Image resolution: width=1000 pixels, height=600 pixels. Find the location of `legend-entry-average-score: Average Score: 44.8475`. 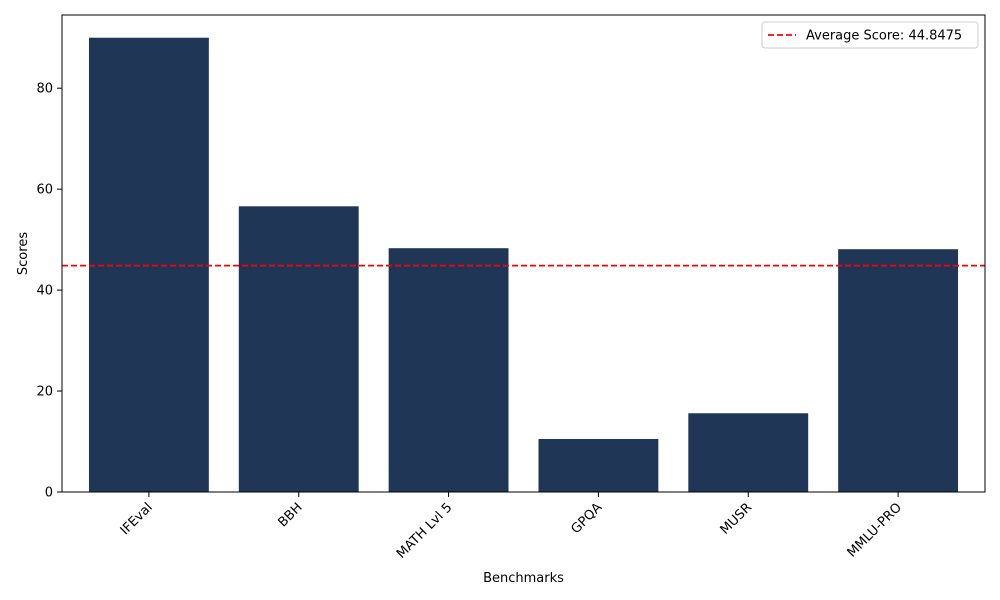

legend-entry-average-score: Average Score: 44.8475 is located at coordinates (884, 36).